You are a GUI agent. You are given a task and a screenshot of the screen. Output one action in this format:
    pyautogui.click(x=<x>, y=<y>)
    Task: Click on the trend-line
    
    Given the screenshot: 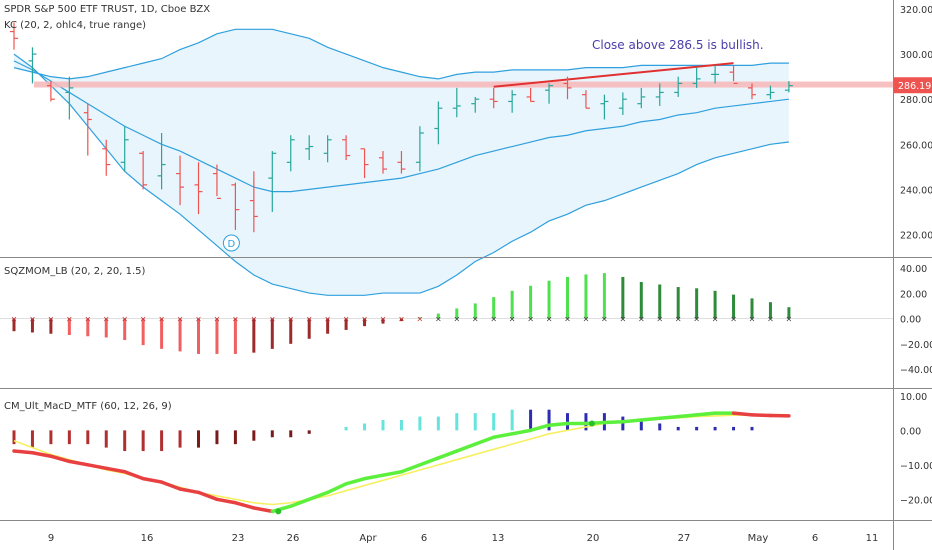 What is the action you would take?
    pyautogui.click(x=613, y=75)
    